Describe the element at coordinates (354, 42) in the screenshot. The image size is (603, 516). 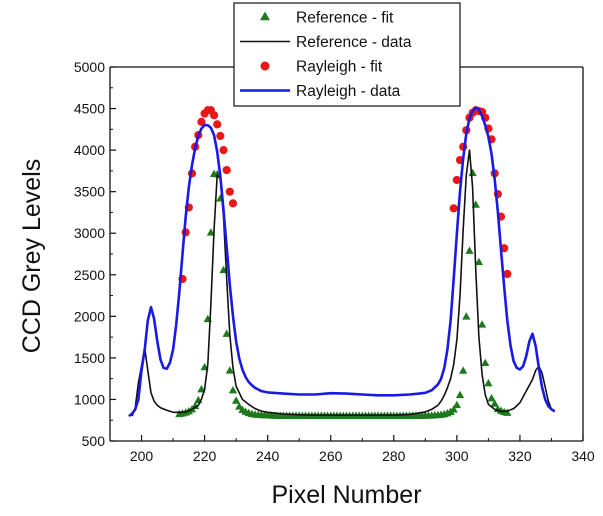
I see `reference-data-legend-label: Reference - data` at that location.